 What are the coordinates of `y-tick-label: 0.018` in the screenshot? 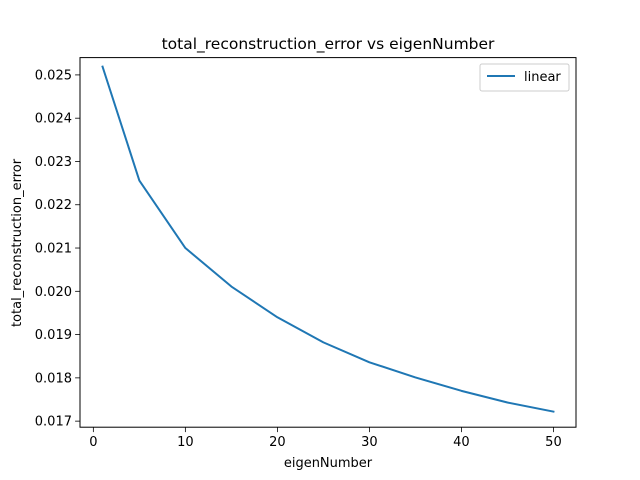 It's located at (53, 378).